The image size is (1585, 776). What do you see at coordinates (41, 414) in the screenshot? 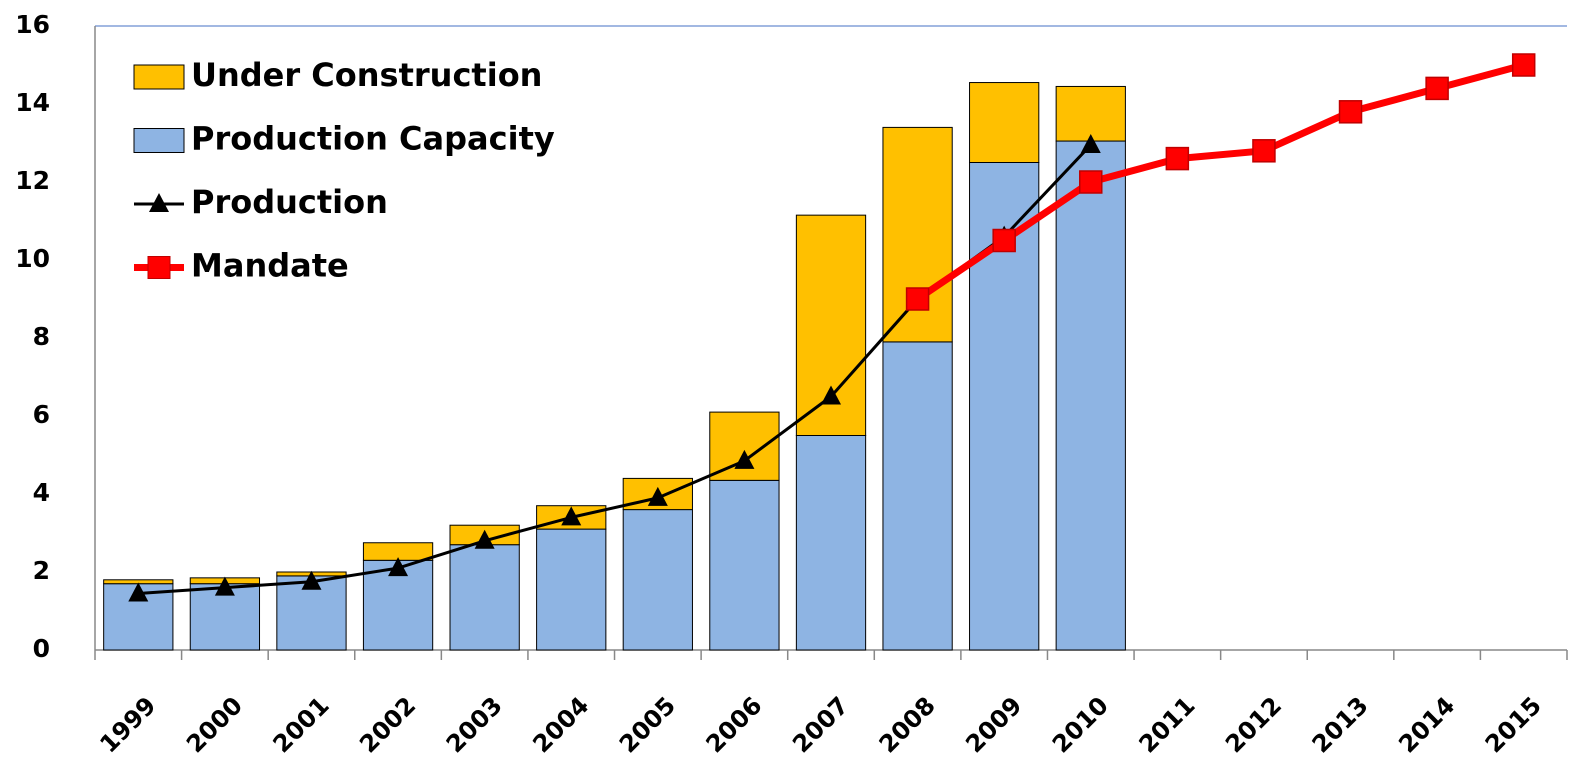
I see `y-tick-label: 6` at bounding box center [41, 414].